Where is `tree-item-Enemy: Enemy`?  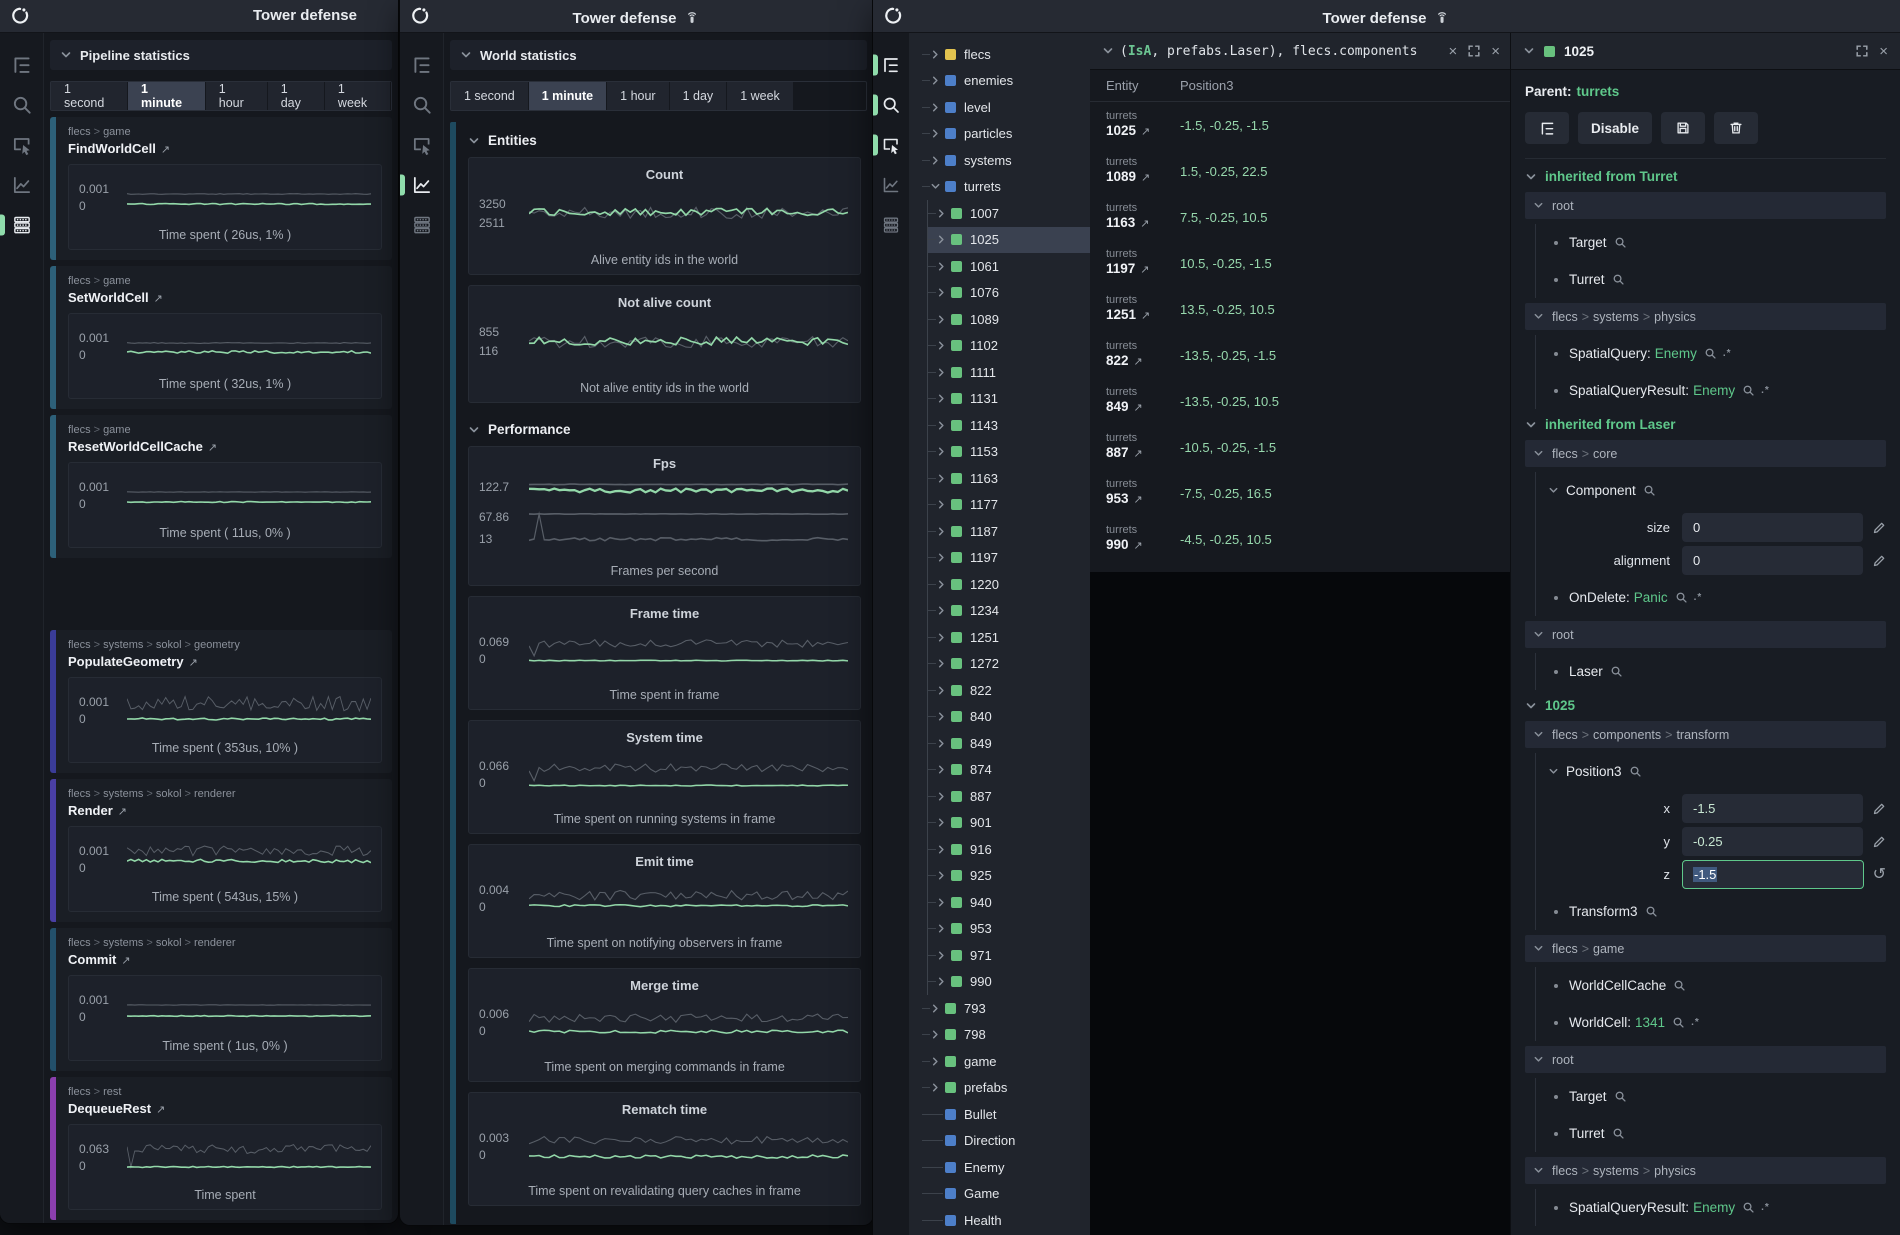
tree-item-Enemy: Enemy is located at coordinates (1000, 1167).